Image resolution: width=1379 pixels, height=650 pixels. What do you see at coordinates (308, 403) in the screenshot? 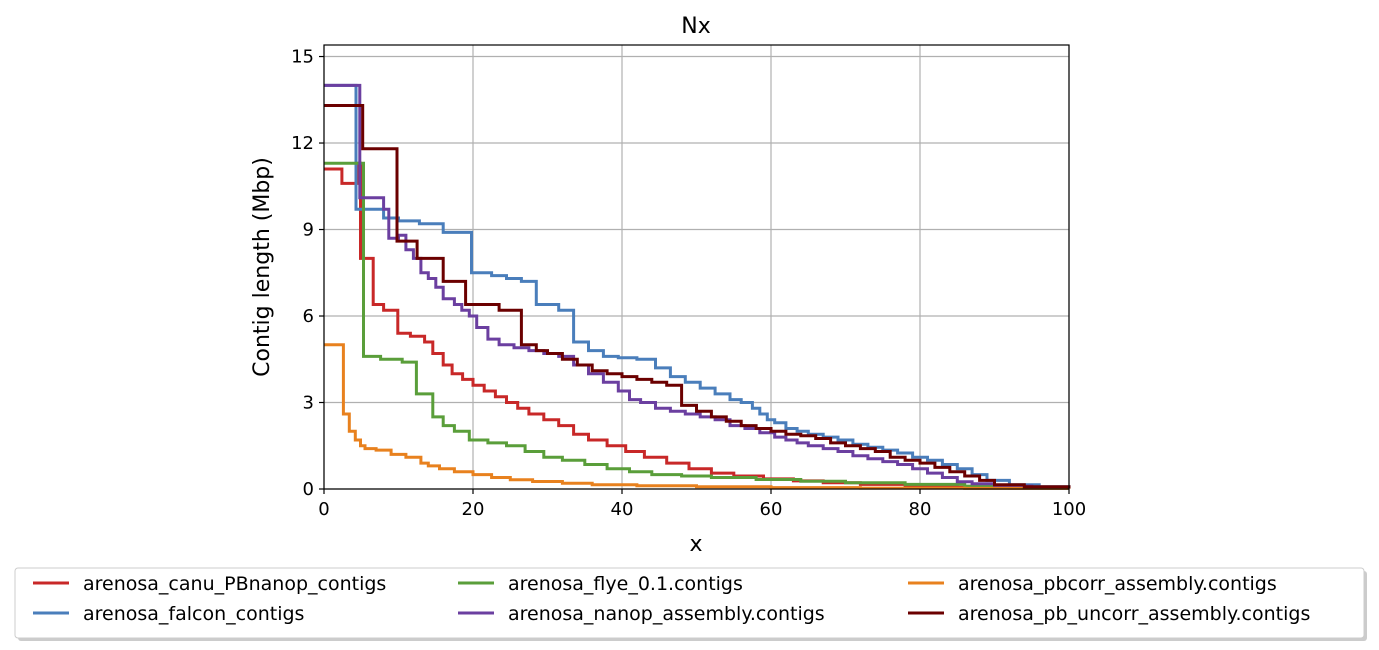
I see `y-tick-label: 3` at bounding box center [308, 403].